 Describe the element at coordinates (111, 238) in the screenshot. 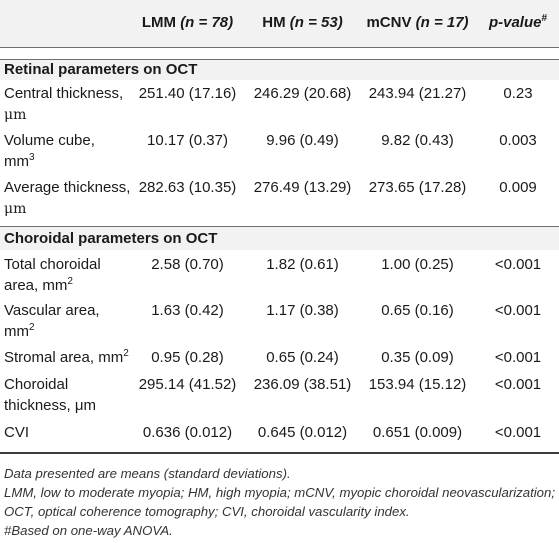

I see `section-title-choroidal: Choroidal parameters on OCT` at that location.